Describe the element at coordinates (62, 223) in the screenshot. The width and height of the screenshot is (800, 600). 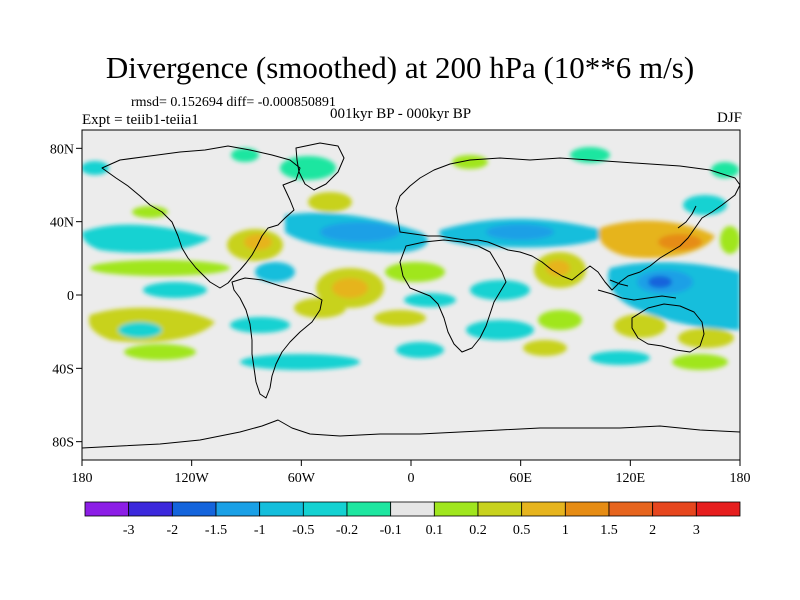
I see `lat-tick-label: 40N` at that location.